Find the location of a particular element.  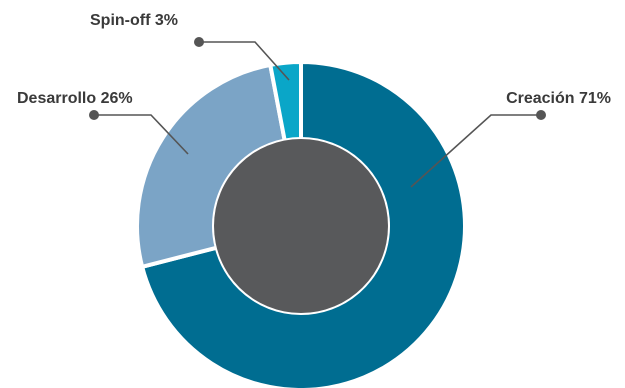

slice-label-desarrollo: Desarrollo 26% is located at coordinates (75, 98).